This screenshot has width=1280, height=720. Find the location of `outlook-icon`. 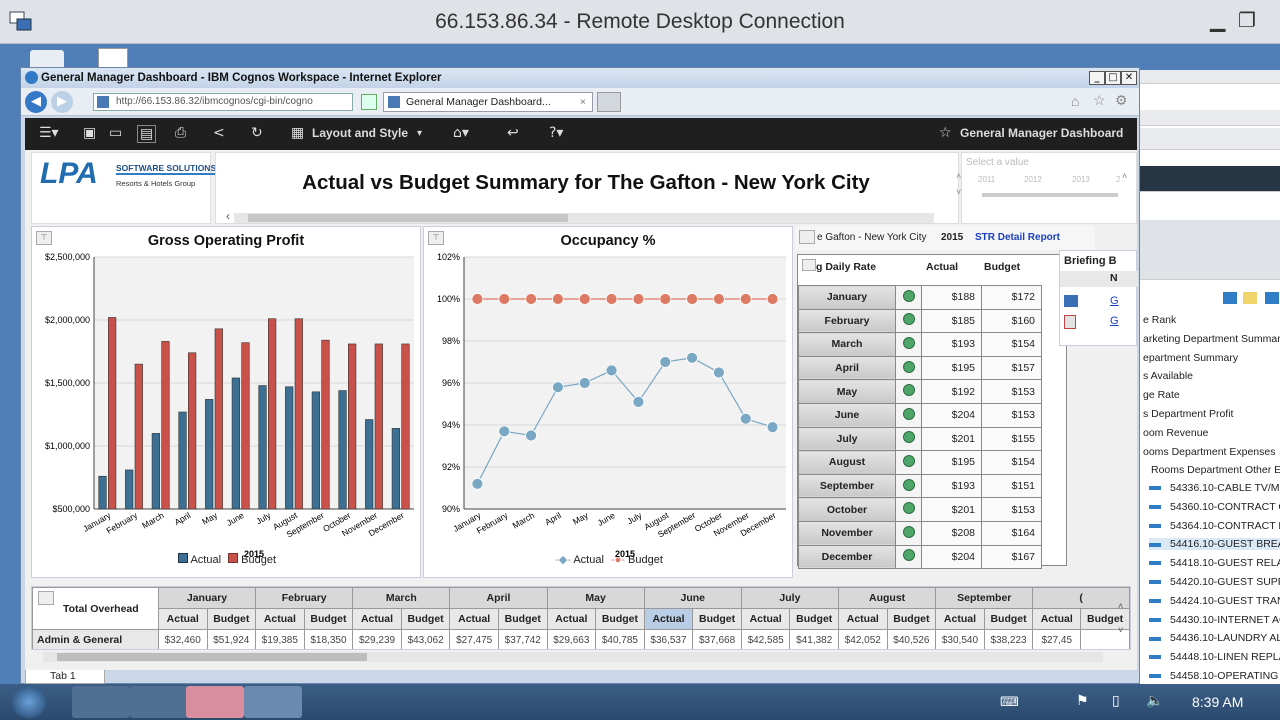

outlook-icon is located at coordinates (101, 702).